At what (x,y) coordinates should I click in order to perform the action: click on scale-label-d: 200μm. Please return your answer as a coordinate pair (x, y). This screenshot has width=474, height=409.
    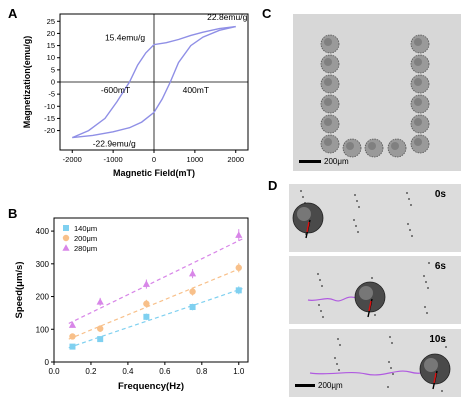
    Looking at the image, I should click on (330, 385).